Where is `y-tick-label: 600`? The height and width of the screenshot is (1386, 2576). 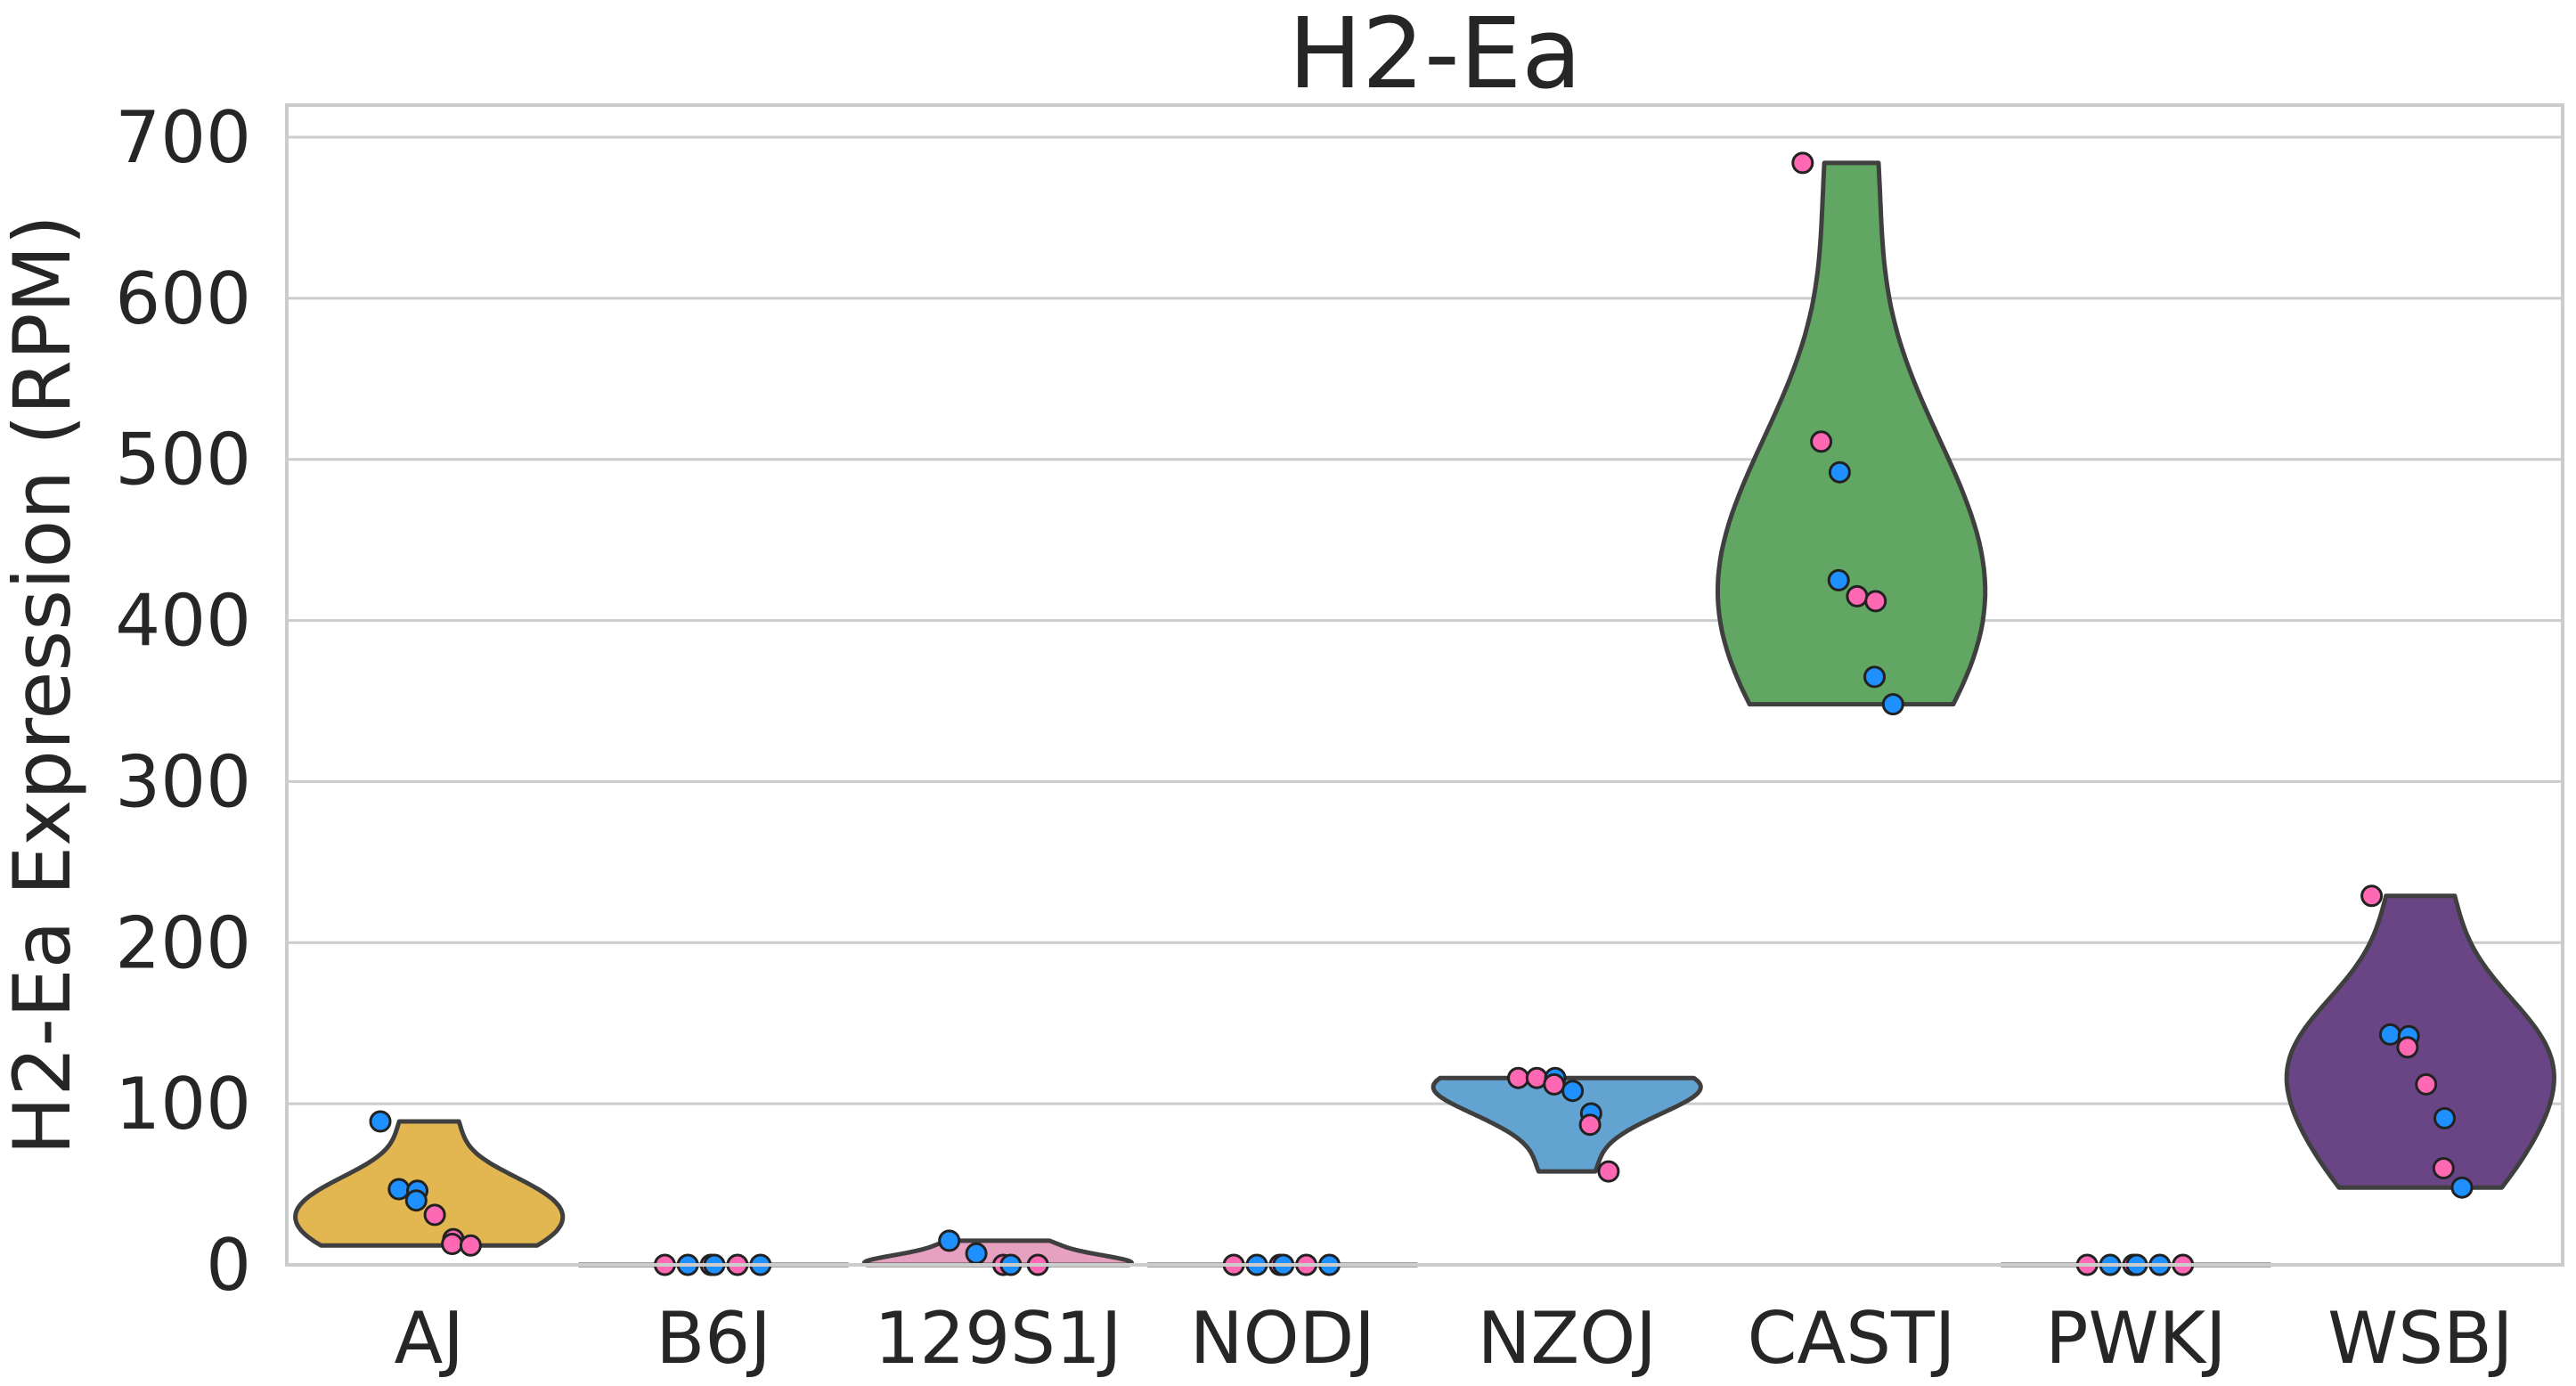
y-tick-label: 600 is located at coordinates (183, 298).